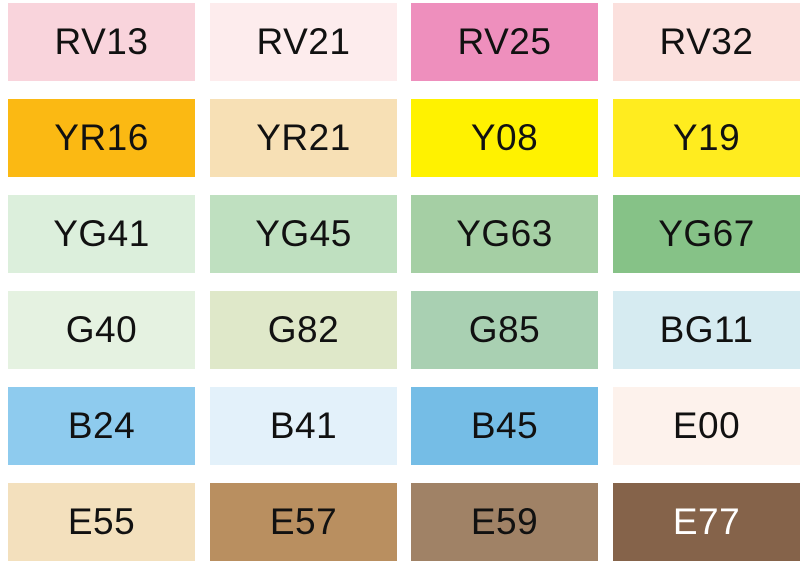  Describe the element at coordinates (504, 330) in the screenshot. I see `swatch-g85: G85` at that location.